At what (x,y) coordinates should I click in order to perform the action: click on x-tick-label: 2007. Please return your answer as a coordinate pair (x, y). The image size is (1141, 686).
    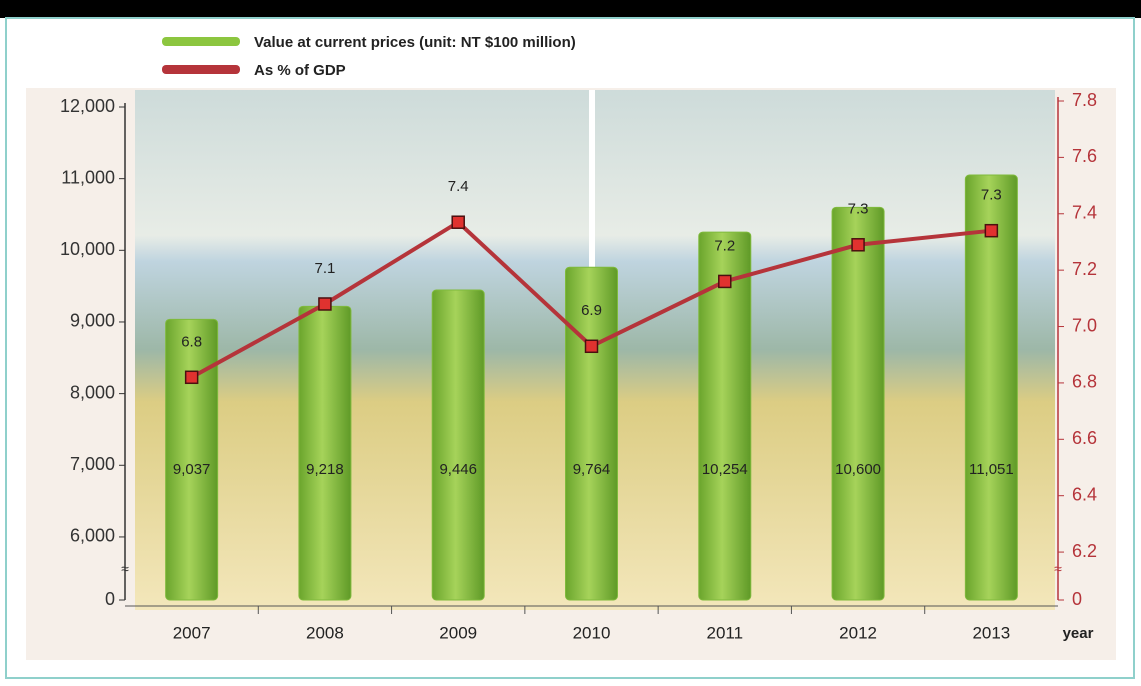
    Looking at the image, I should click on (192, 632).